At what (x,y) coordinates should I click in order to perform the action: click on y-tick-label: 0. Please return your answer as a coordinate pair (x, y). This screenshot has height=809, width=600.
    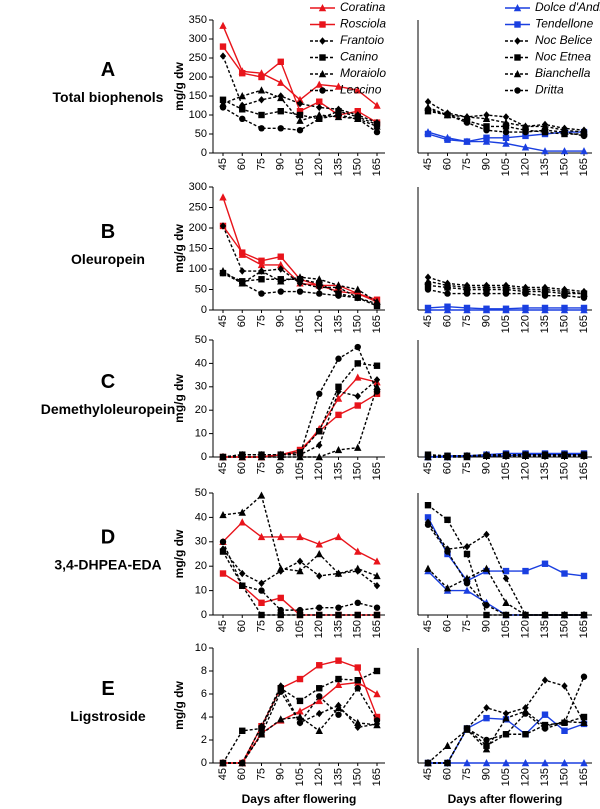
    Looking at the image, I should click on (204, 457).